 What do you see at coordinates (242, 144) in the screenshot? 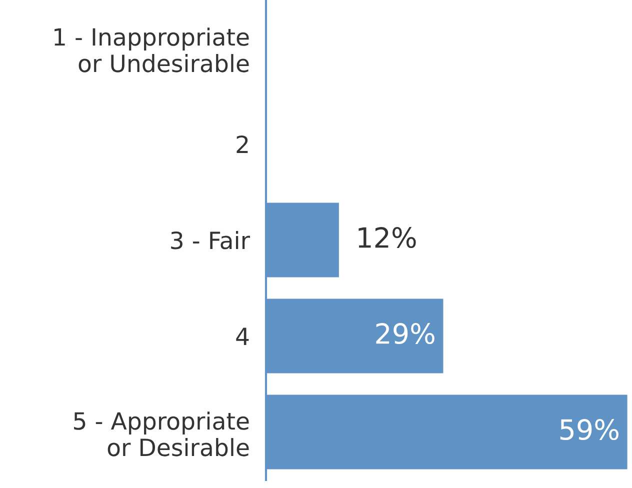
I see `y-tick-label: 2` at bounding box center [242, 144].